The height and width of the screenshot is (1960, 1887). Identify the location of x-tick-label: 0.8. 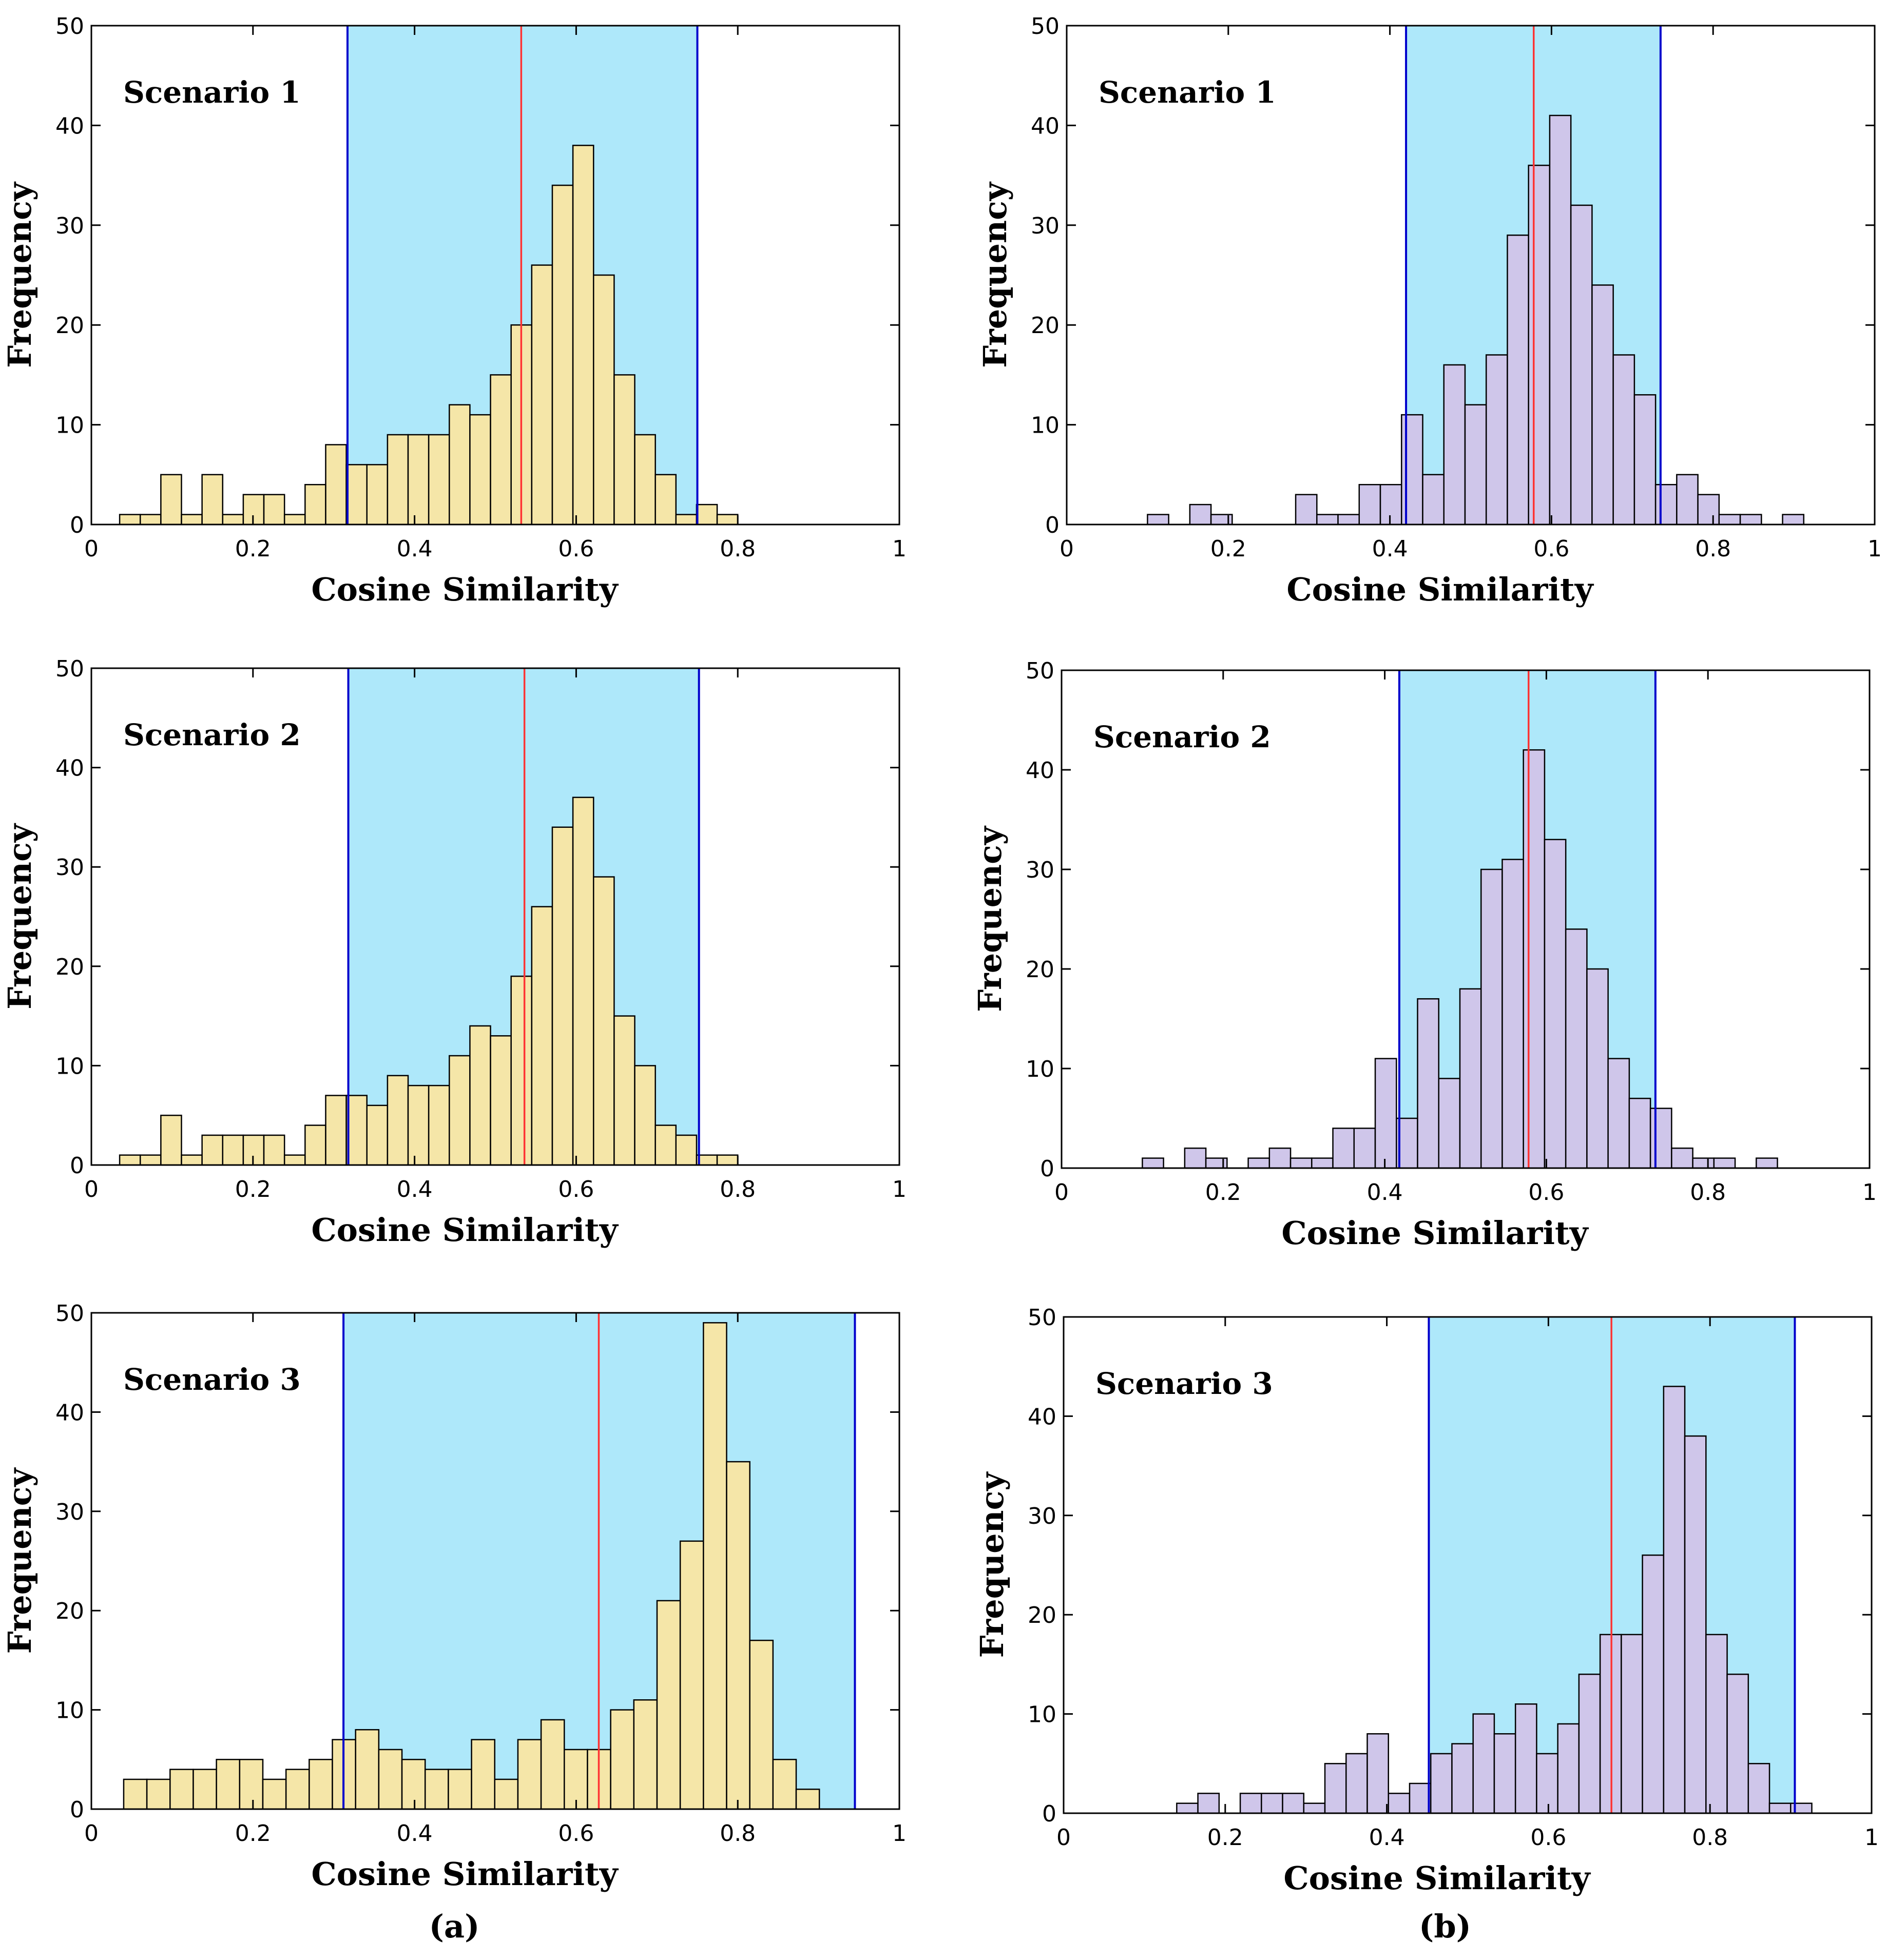
(738, 1189).